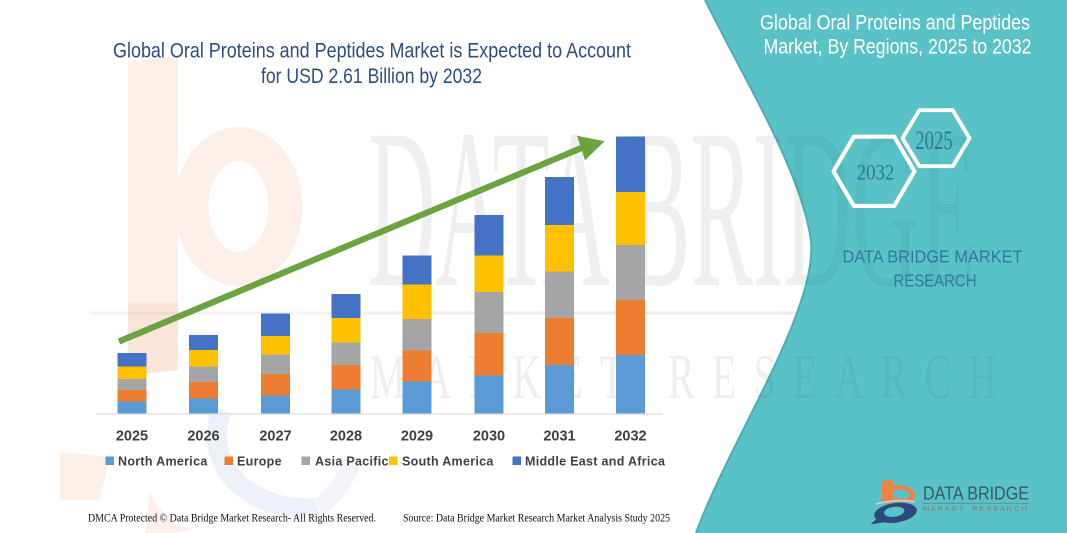  Describe the element at coordinates (371, 76) in the screenshot. I see `svg-text: for USD 2.61 Billion by 2032` at that location.